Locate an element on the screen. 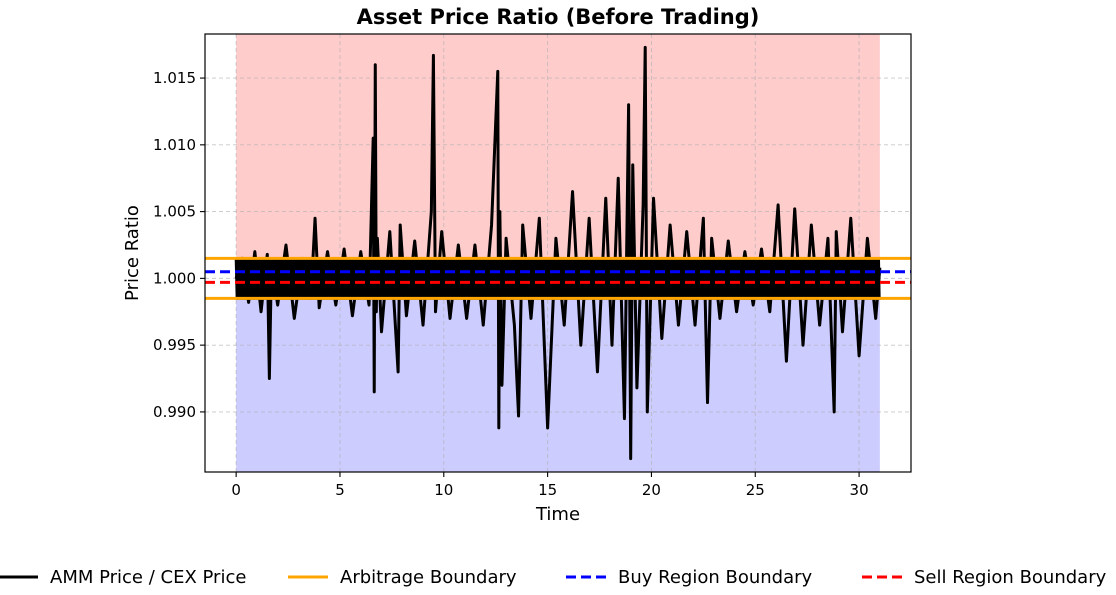 The width and height of the screenshot is (1116, 595). y-tick-label-0: 0.990 is located at coordinates (174, 412).